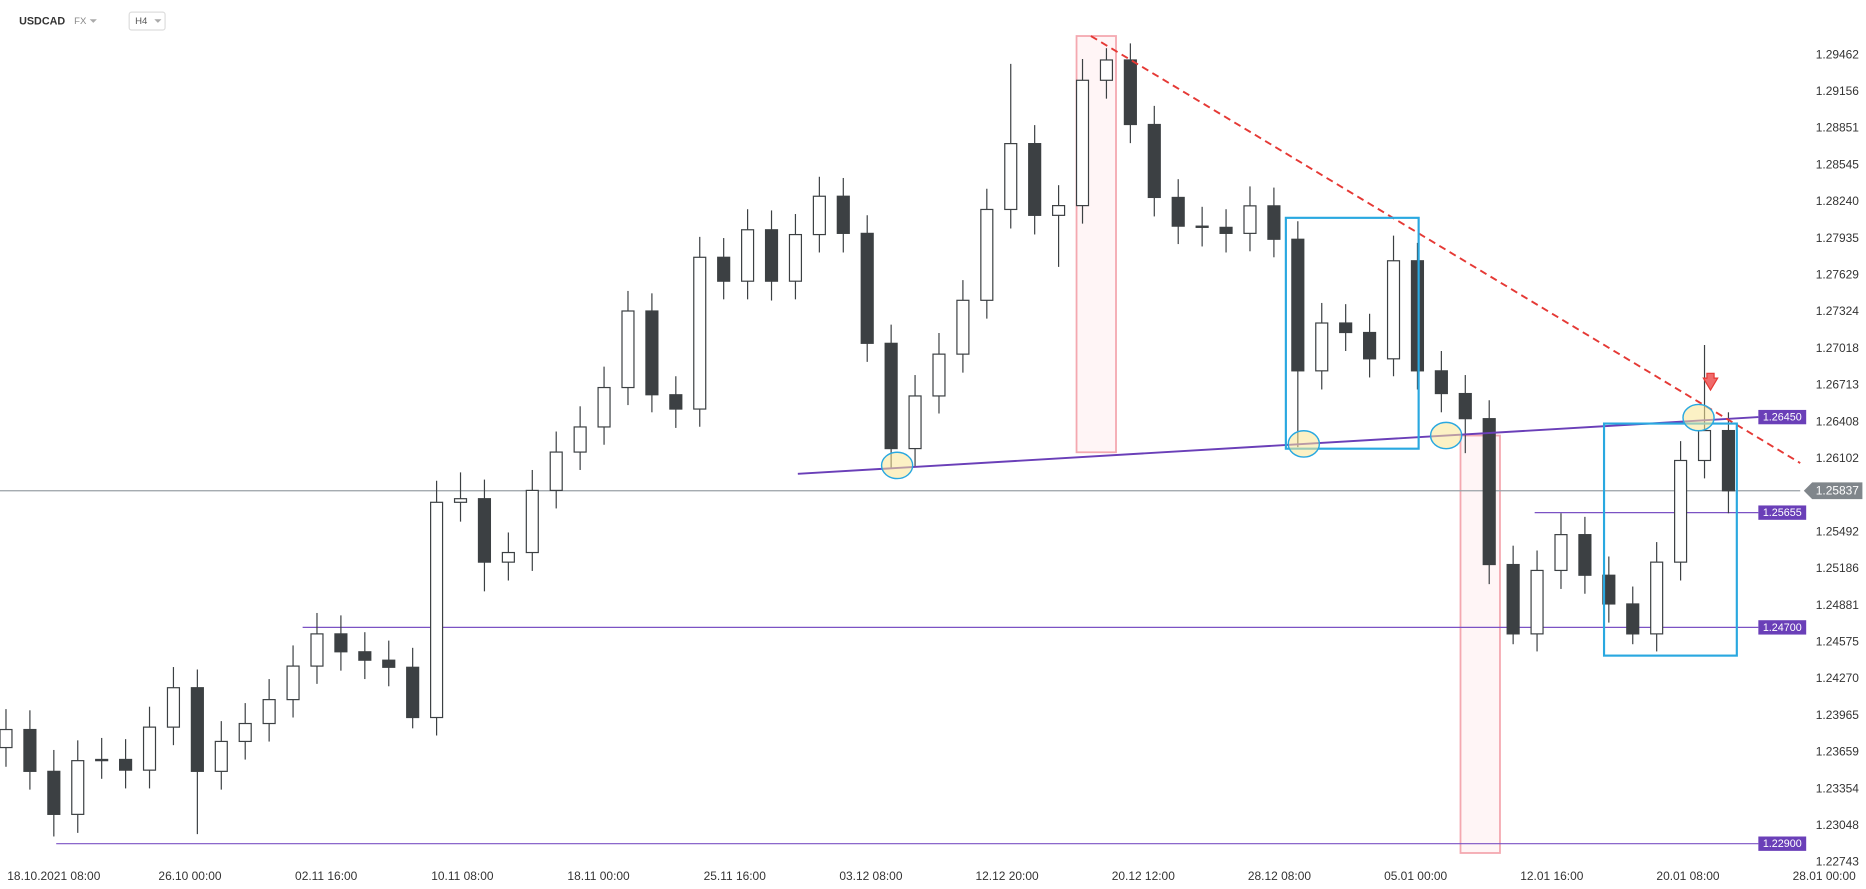 Image resolution: width=1866 pixels, height=889 pixels. What do you see at coordinates (1710, 382) in the screenshot?
I see `sell-arrow` at bounding box center [1710, 382].